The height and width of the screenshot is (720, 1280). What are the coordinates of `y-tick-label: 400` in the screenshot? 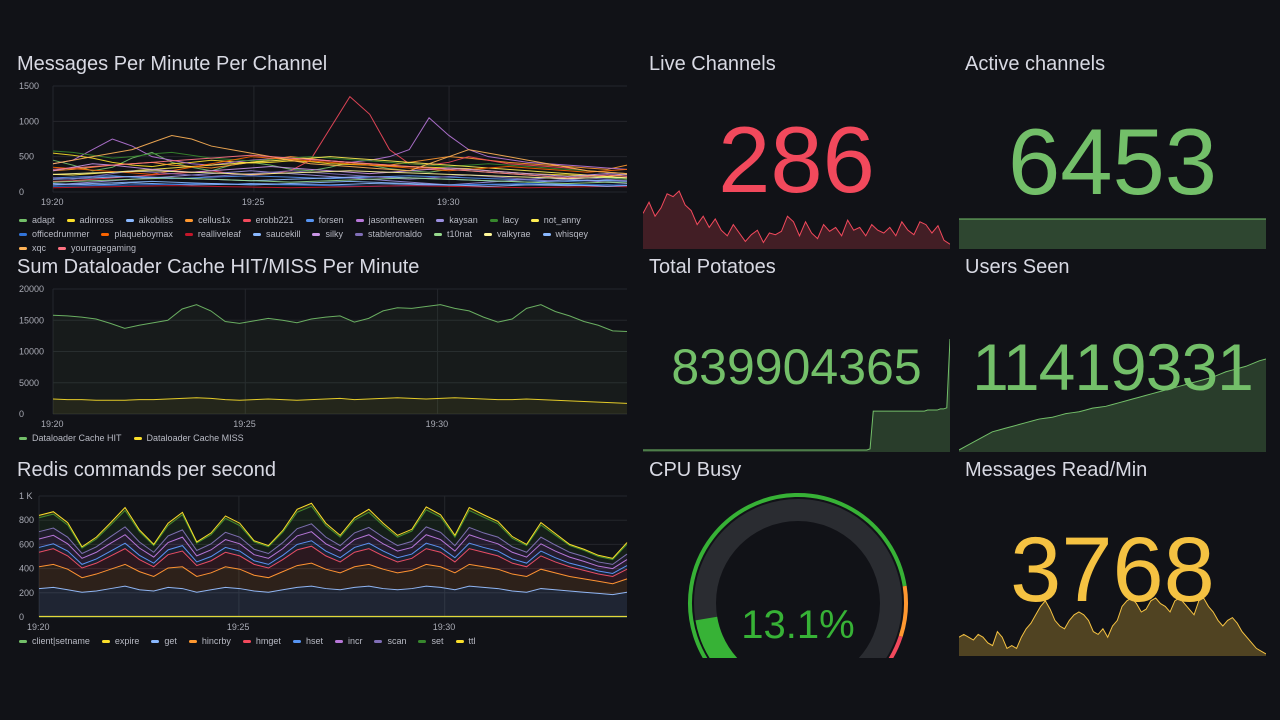 It's located at (26, 569).